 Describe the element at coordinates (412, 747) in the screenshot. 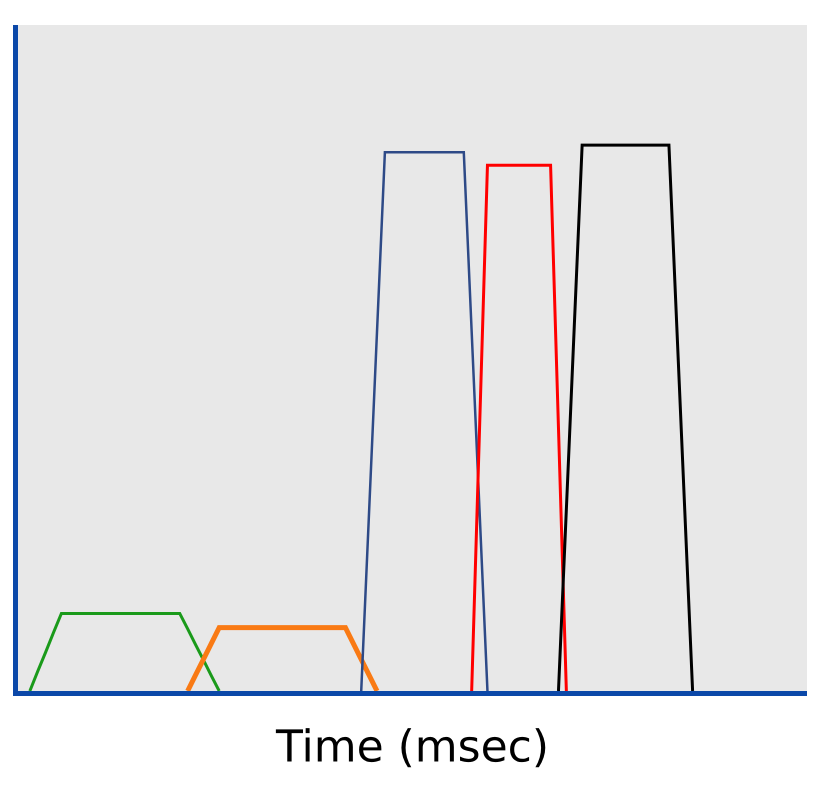

I see `x-axis-title: Time (msec)` at that location.